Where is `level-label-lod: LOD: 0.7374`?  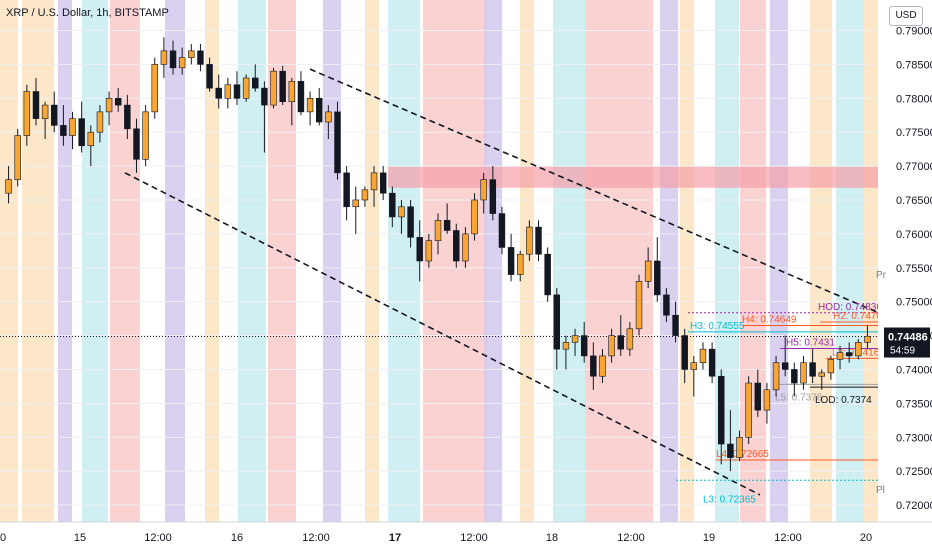 level-label-lod: LOD: 0.7374 is located at coordinates (843, 400).